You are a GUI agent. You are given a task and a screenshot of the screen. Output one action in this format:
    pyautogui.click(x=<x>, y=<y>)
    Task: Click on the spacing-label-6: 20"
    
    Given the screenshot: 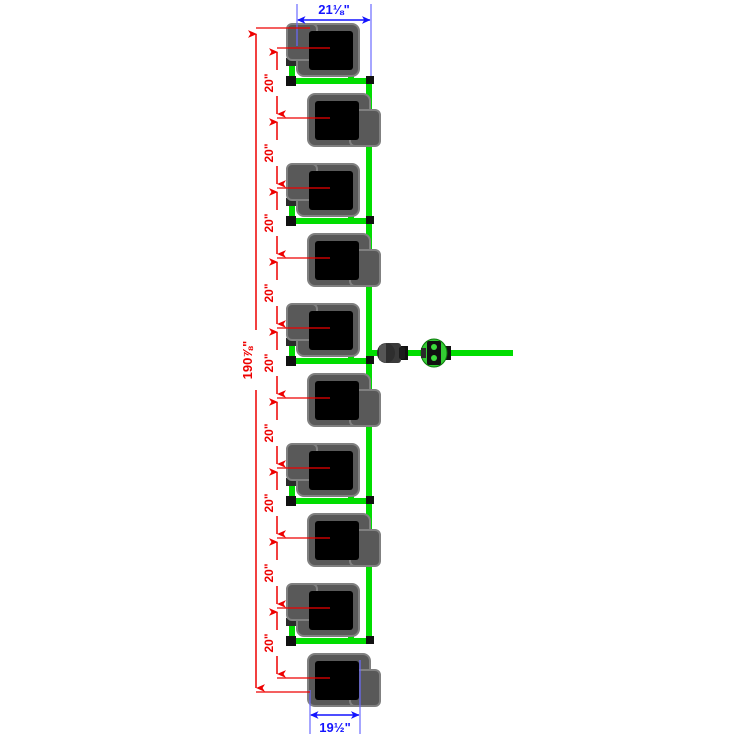 What is the action you would take?
    pyautogui.click(x=269, y=432)
    